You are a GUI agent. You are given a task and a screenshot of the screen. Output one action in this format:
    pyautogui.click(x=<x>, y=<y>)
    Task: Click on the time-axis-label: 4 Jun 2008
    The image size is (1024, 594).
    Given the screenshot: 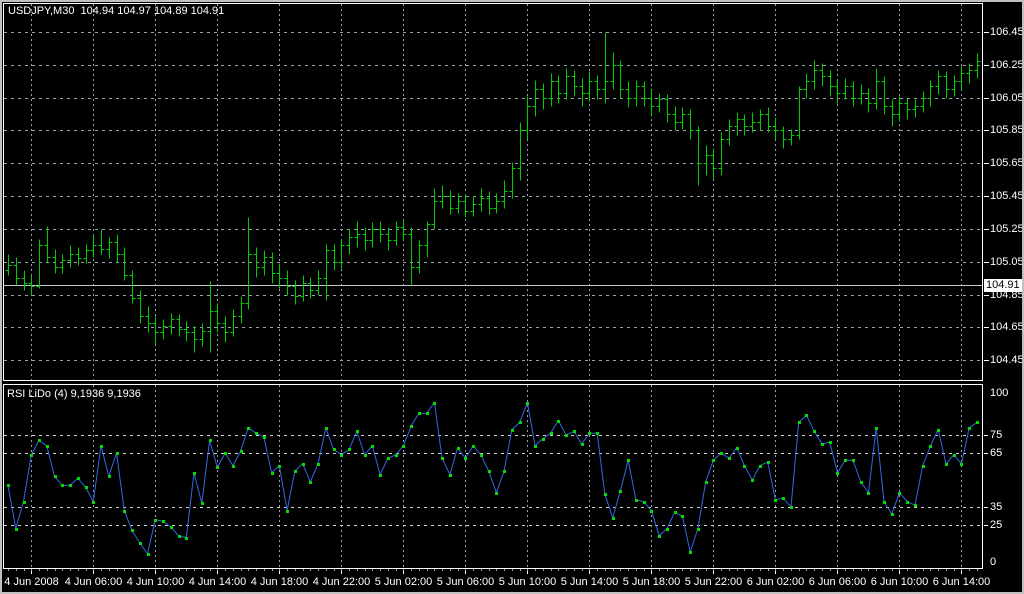 What is the action you would take?
    pyautogui.click(x=31, y=582)
    